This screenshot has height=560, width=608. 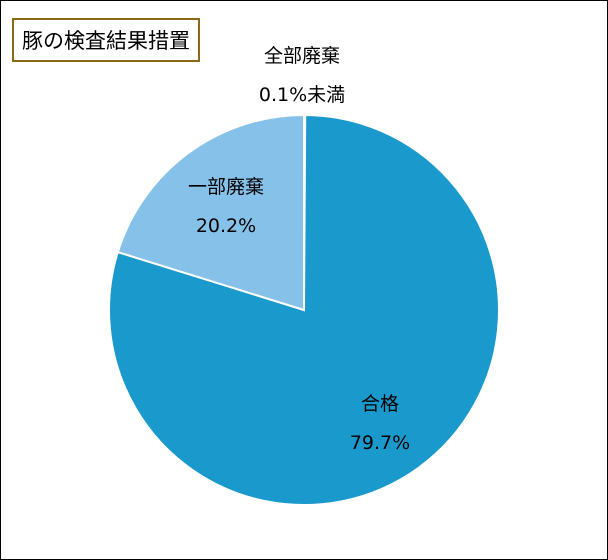 I want to click on slice-name-label: 合格, so click(x=380, y=404).